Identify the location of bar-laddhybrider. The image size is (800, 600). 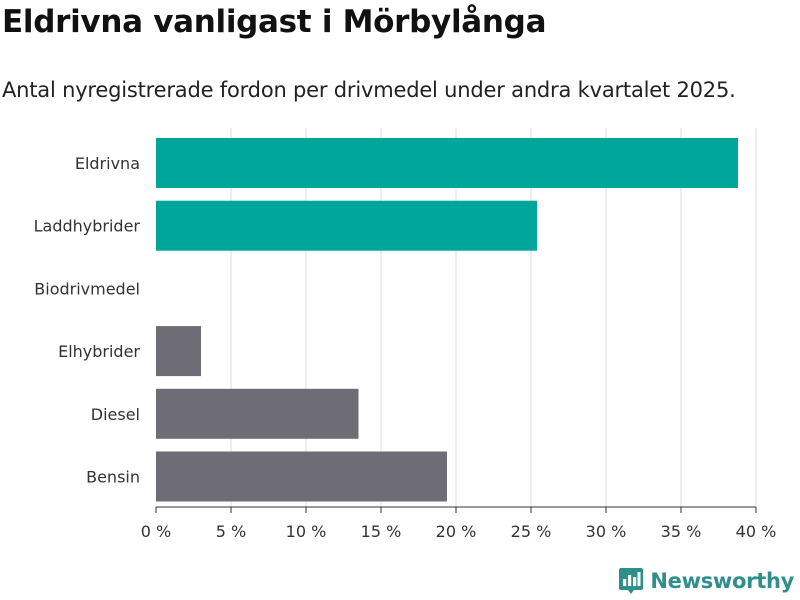
(346, 225).